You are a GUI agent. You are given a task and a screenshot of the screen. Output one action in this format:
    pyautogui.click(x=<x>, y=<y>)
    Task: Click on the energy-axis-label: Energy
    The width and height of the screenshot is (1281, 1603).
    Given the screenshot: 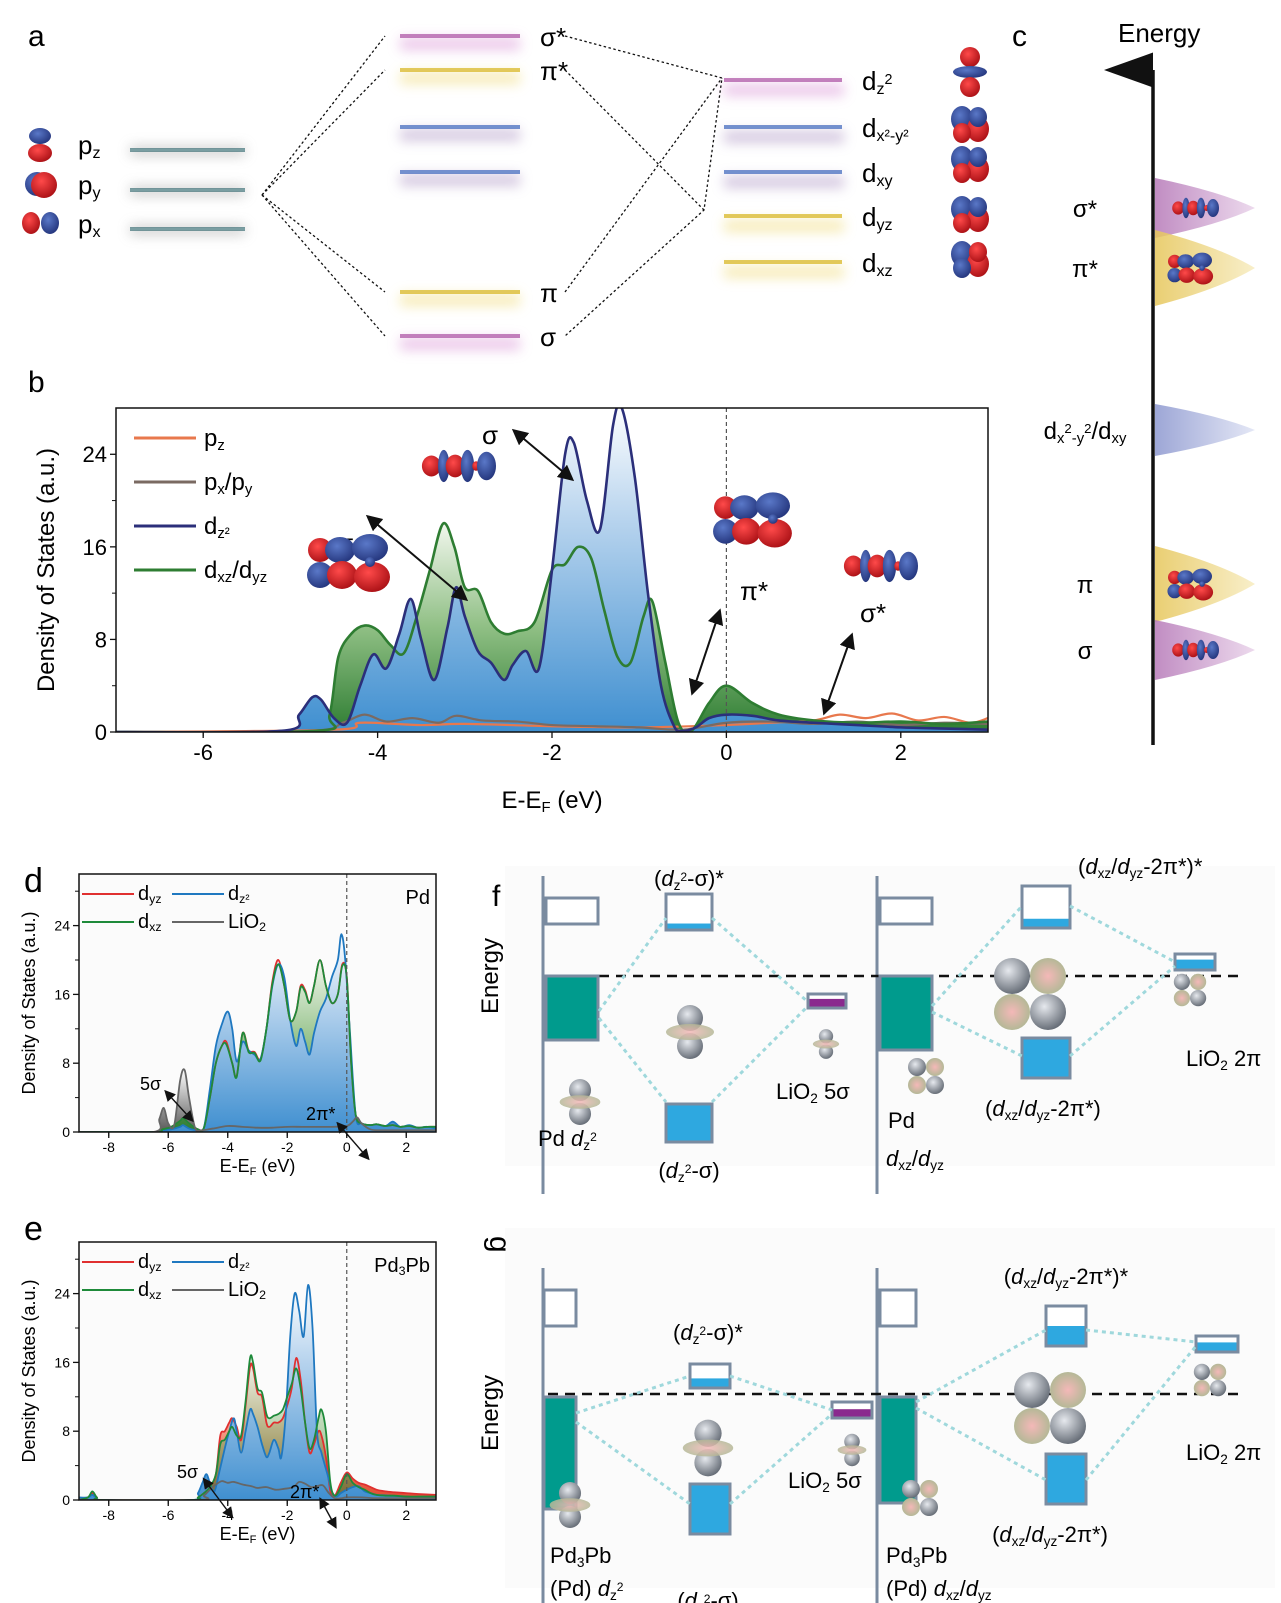 What is the action you would take?
    pyautogui.click(x=490, y=976)
    